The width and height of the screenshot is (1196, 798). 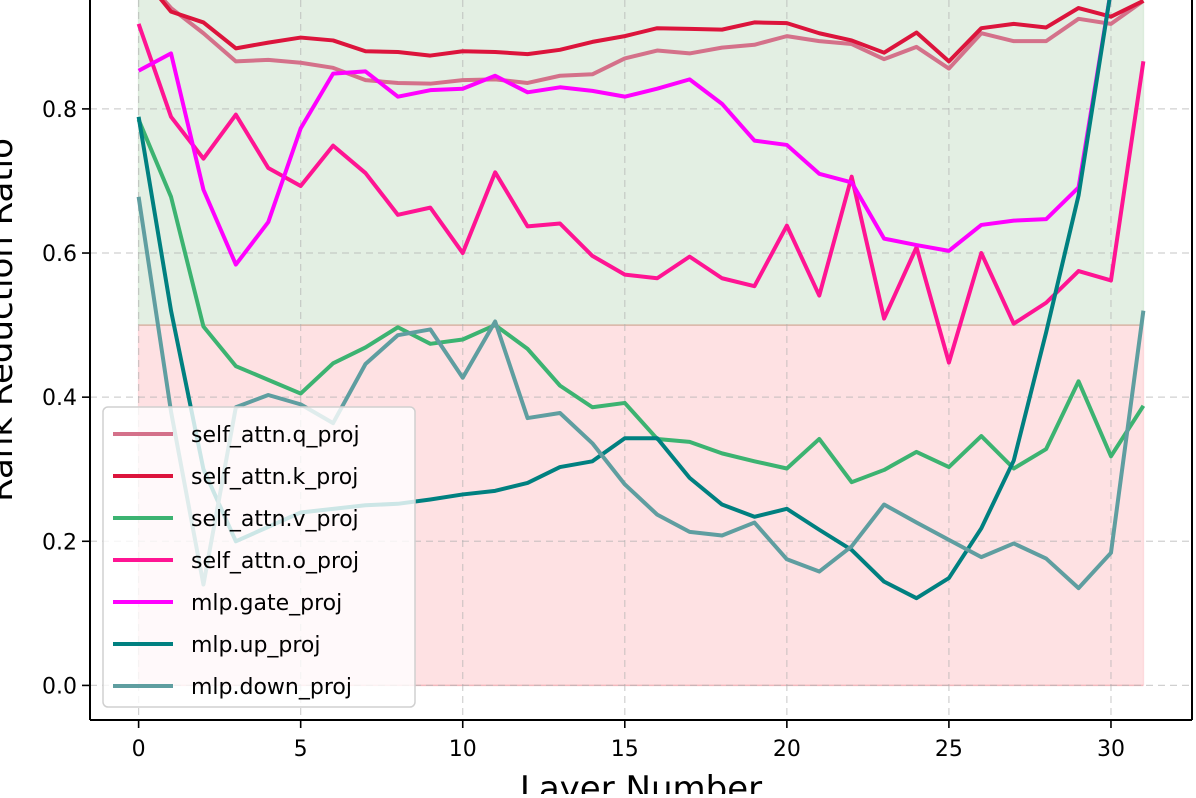 I want to click on legend-label-self-attn-q-proj: self_attn.q_proj, so click(x=275, y=435).